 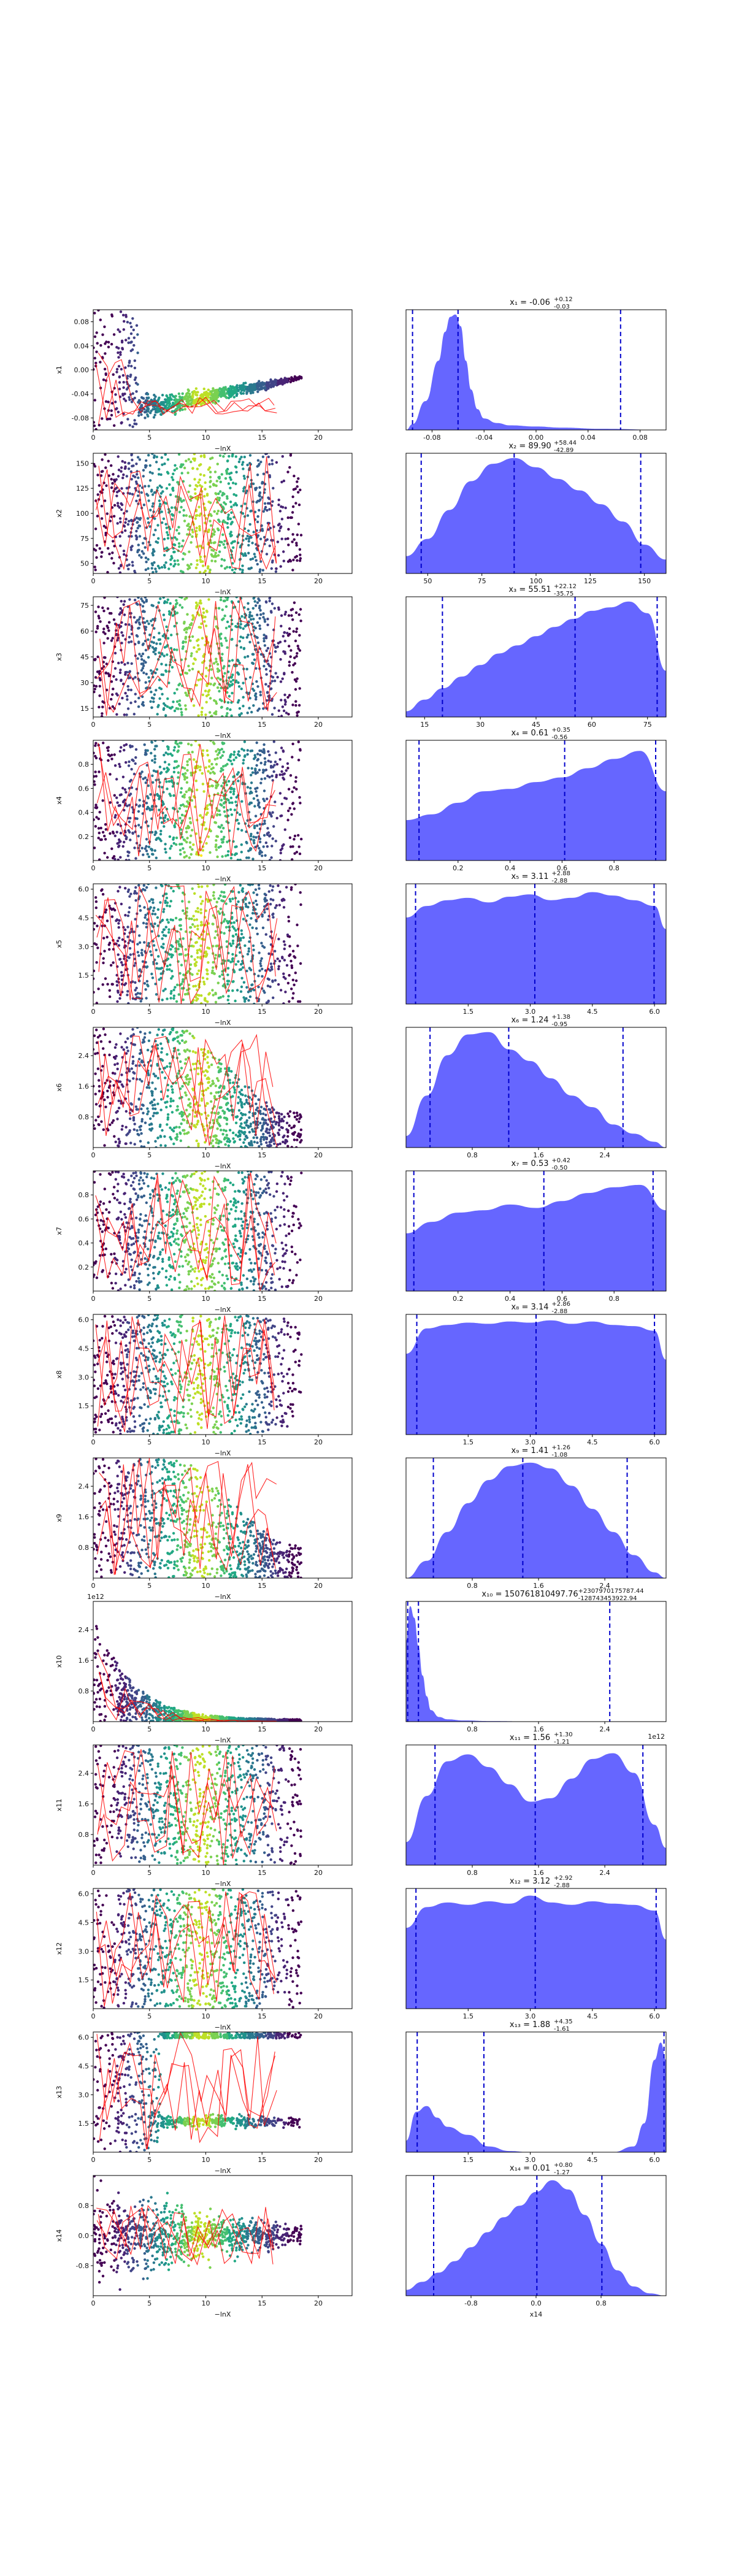 I want to click on trace-line, so click(x=187, y=656).